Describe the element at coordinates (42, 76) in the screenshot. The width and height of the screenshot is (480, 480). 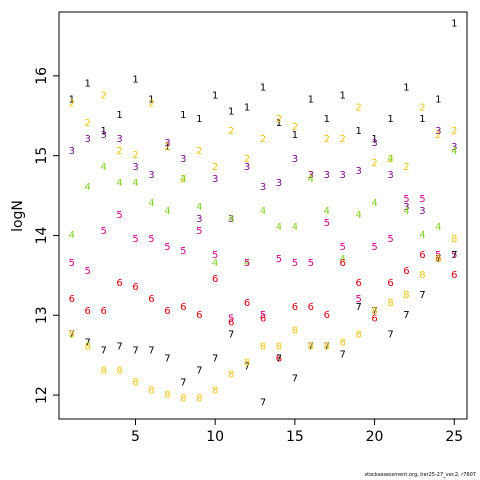
I see `y-tick-label: 16` at that location.